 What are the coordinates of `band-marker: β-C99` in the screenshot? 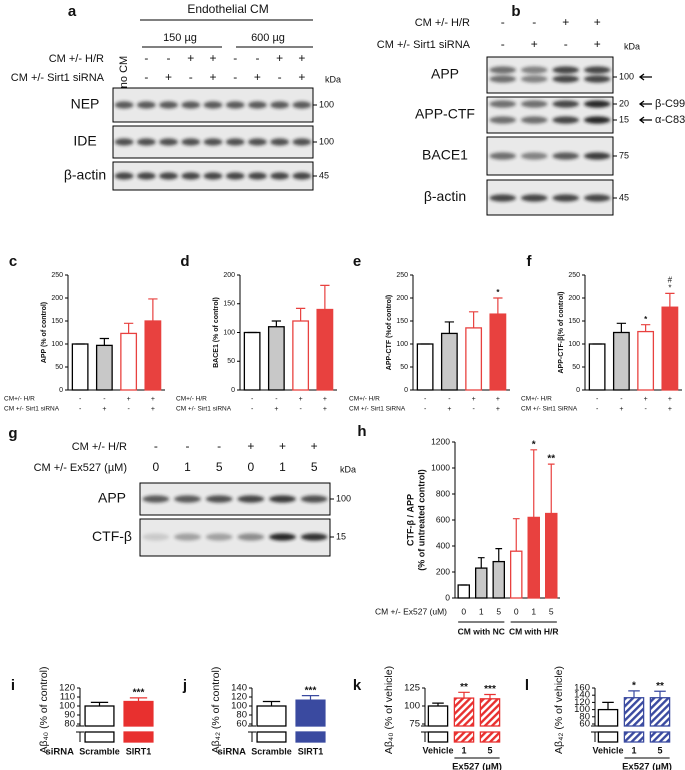 It's located at (670, 104).